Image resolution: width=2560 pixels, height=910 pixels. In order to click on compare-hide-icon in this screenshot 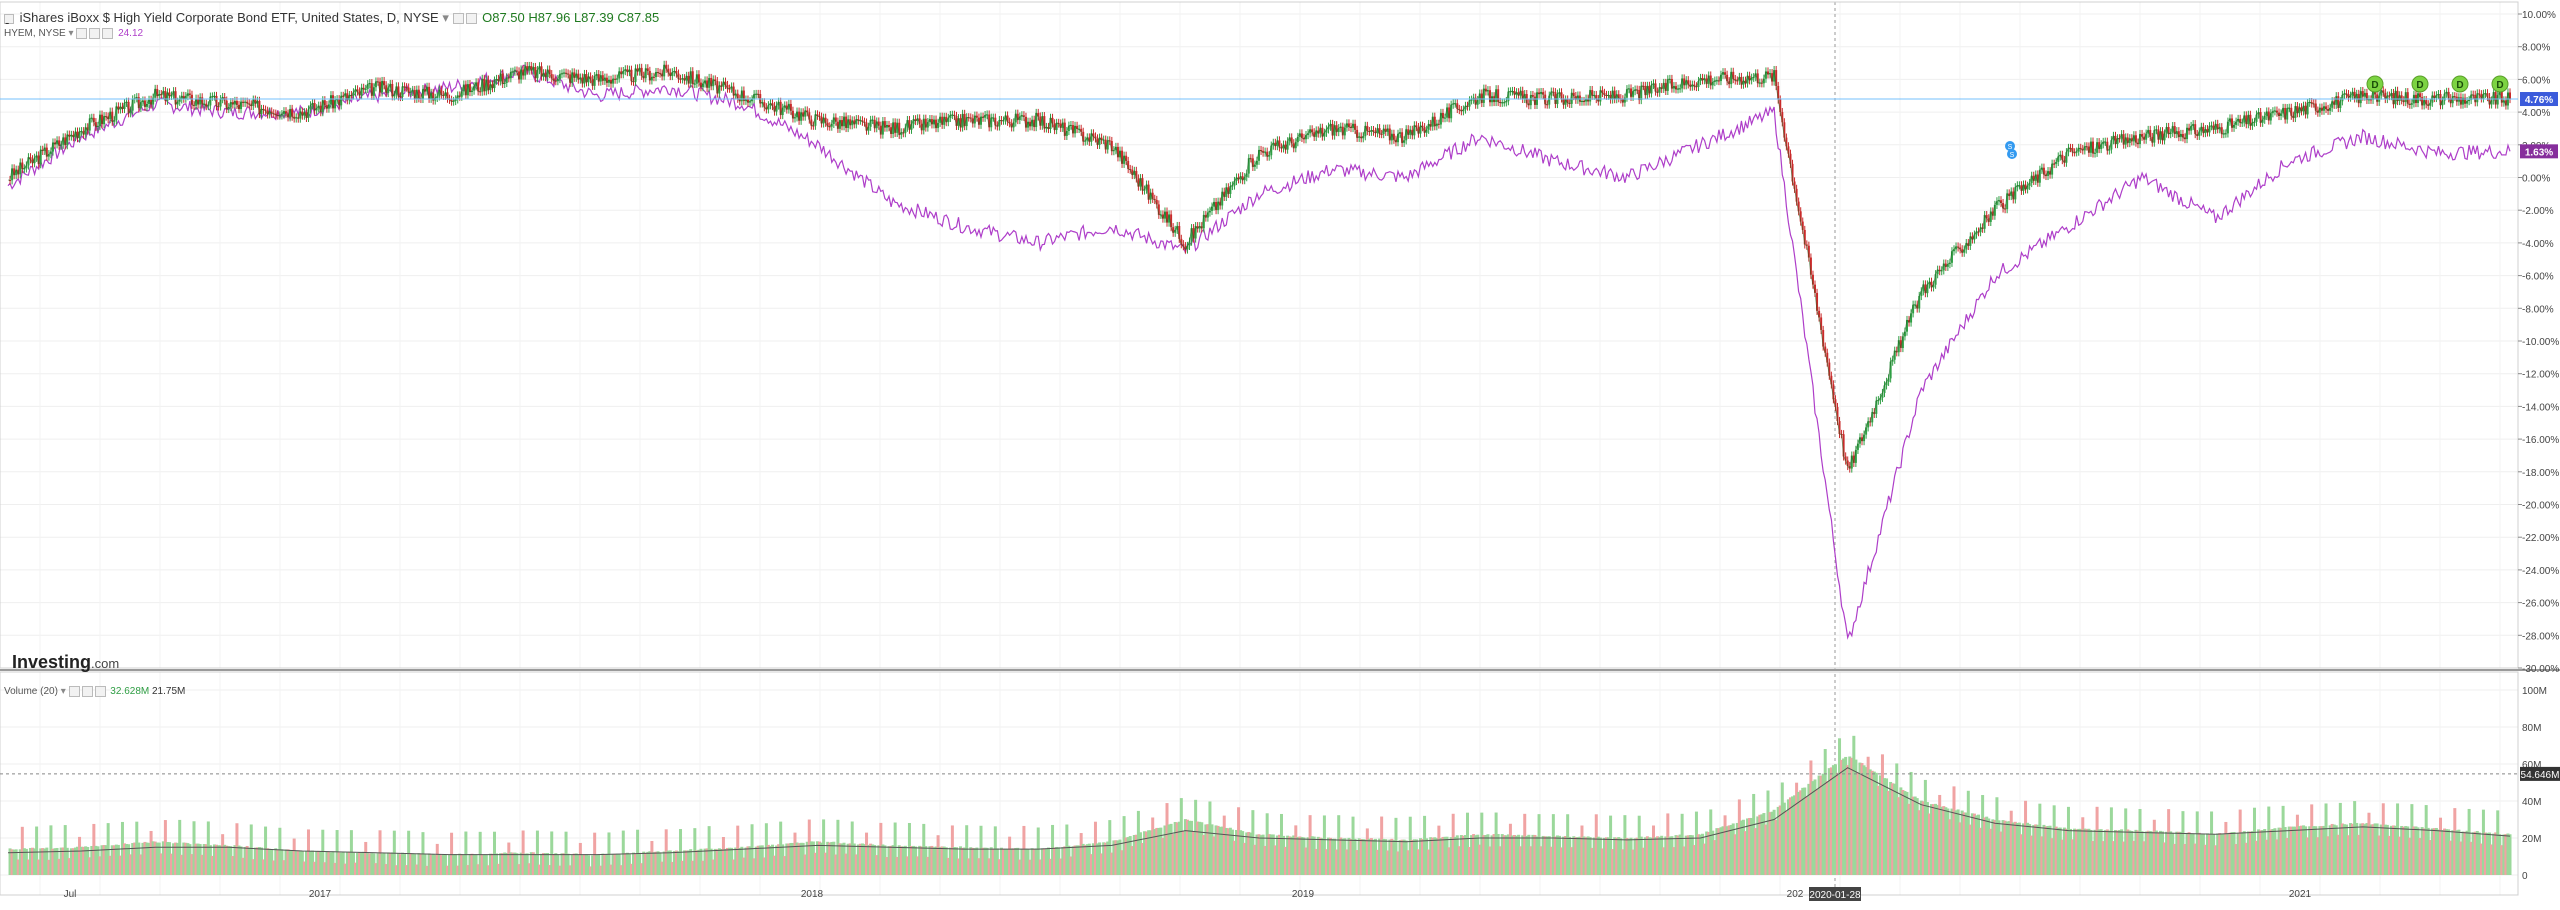, I will do `click(95, 33)`.